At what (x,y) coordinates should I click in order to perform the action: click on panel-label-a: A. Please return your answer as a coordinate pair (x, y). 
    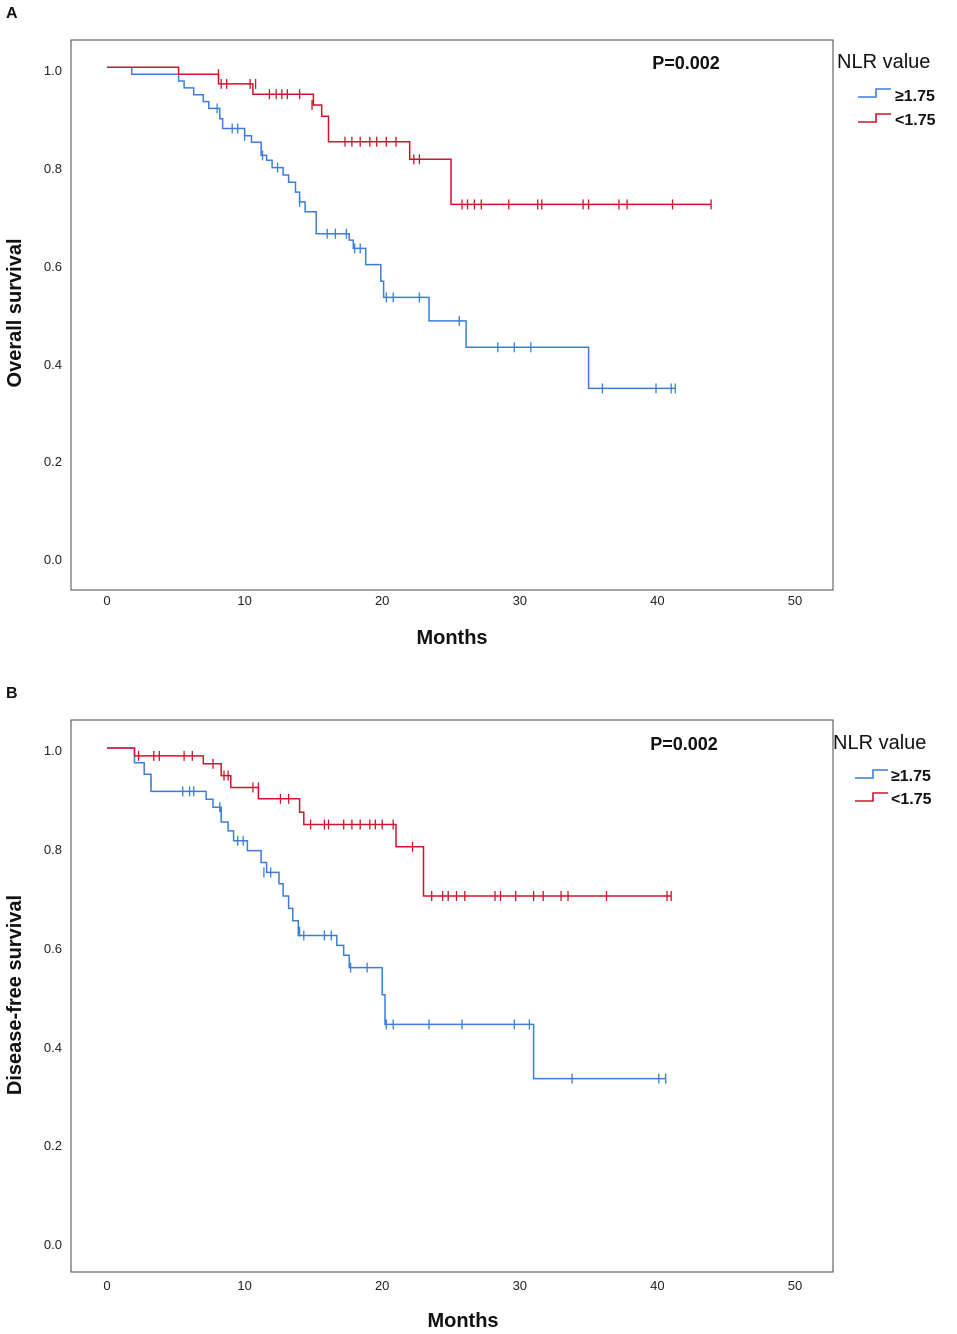
    Looking at the image, I should click on (12, 13).